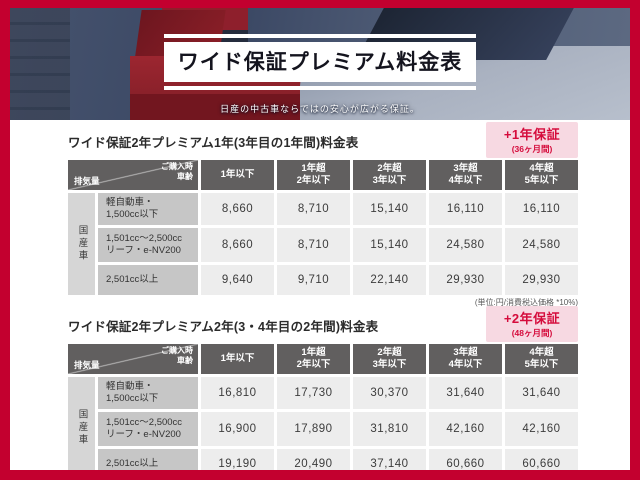  Describe the element at coordinates (237, 459) in the screenshot. I see `price-cell: 19,190` at that location.